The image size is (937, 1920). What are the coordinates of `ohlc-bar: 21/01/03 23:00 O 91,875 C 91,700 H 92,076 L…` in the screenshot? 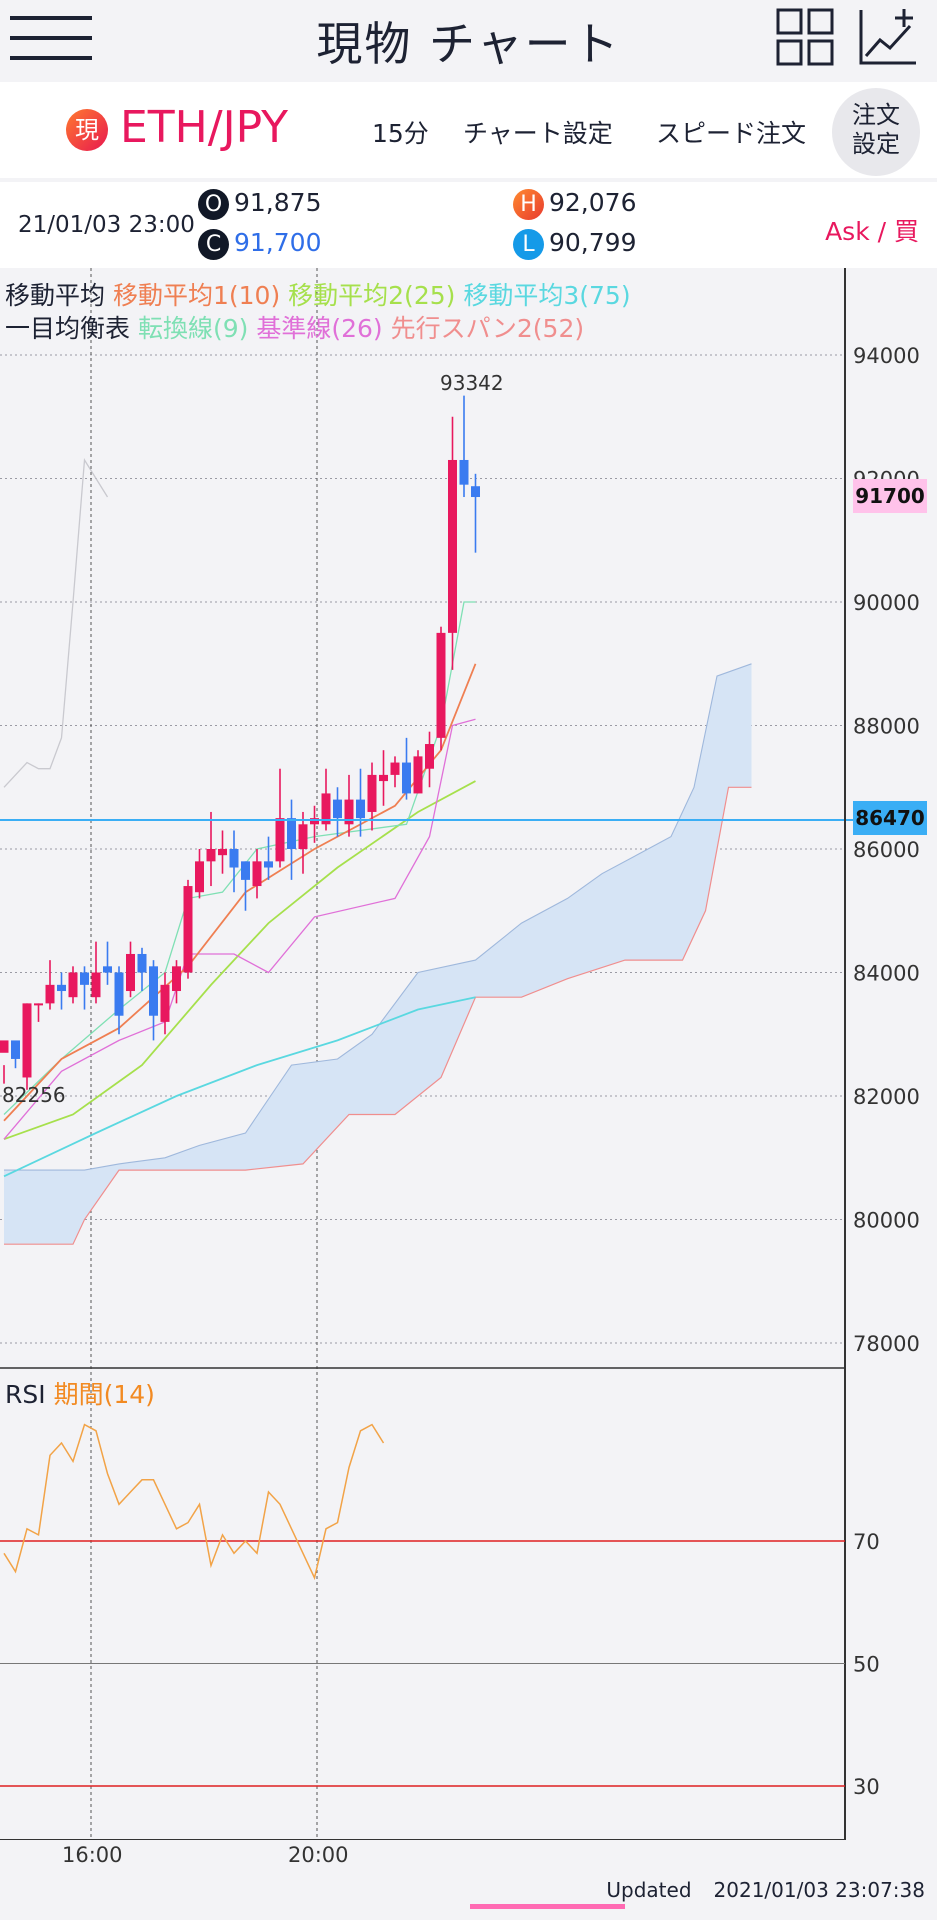 It's located at (468, 225).